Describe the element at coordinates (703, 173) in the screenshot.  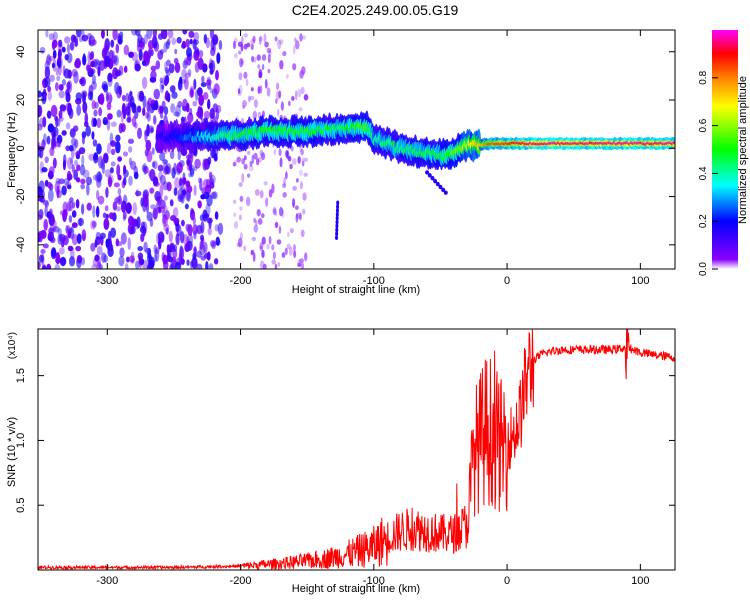
I see `colorbar-tick-label: 0.4` at that location.